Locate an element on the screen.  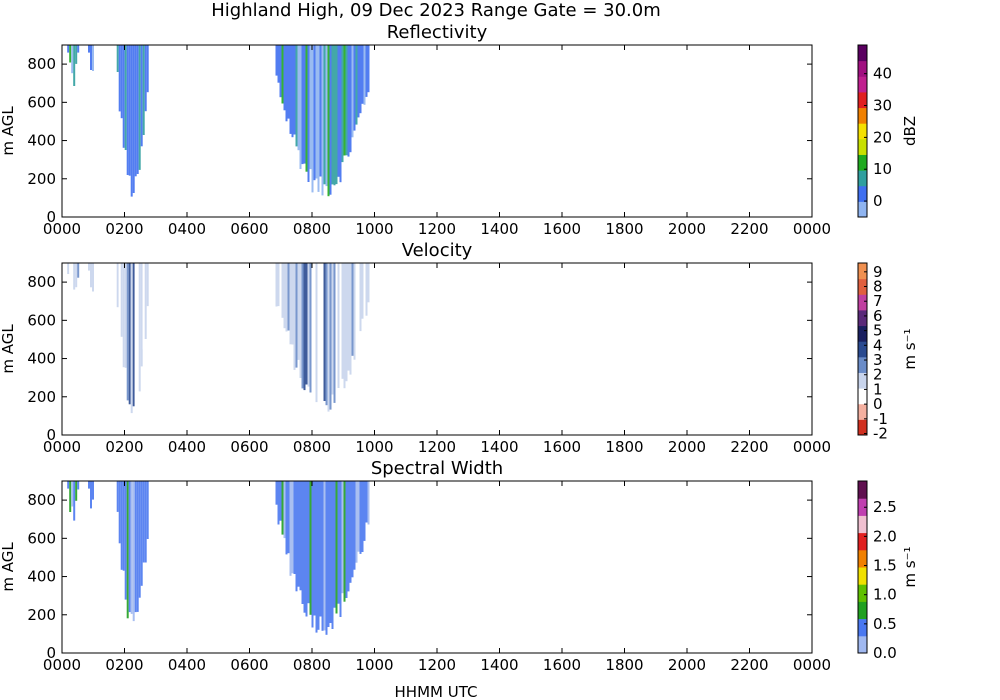
x-tick-label: 2000 is located at coordinates (687, 665).